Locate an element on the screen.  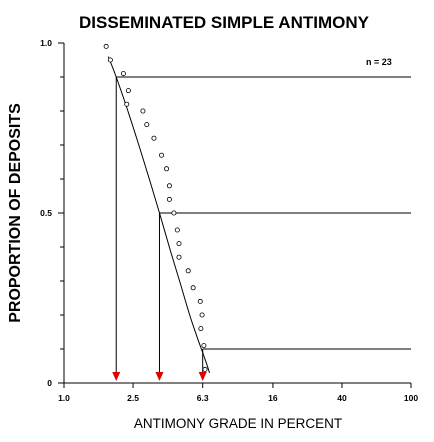
y-axis-label: PROPORTION OF DEPOSITS is located at coordinates (15, 213).